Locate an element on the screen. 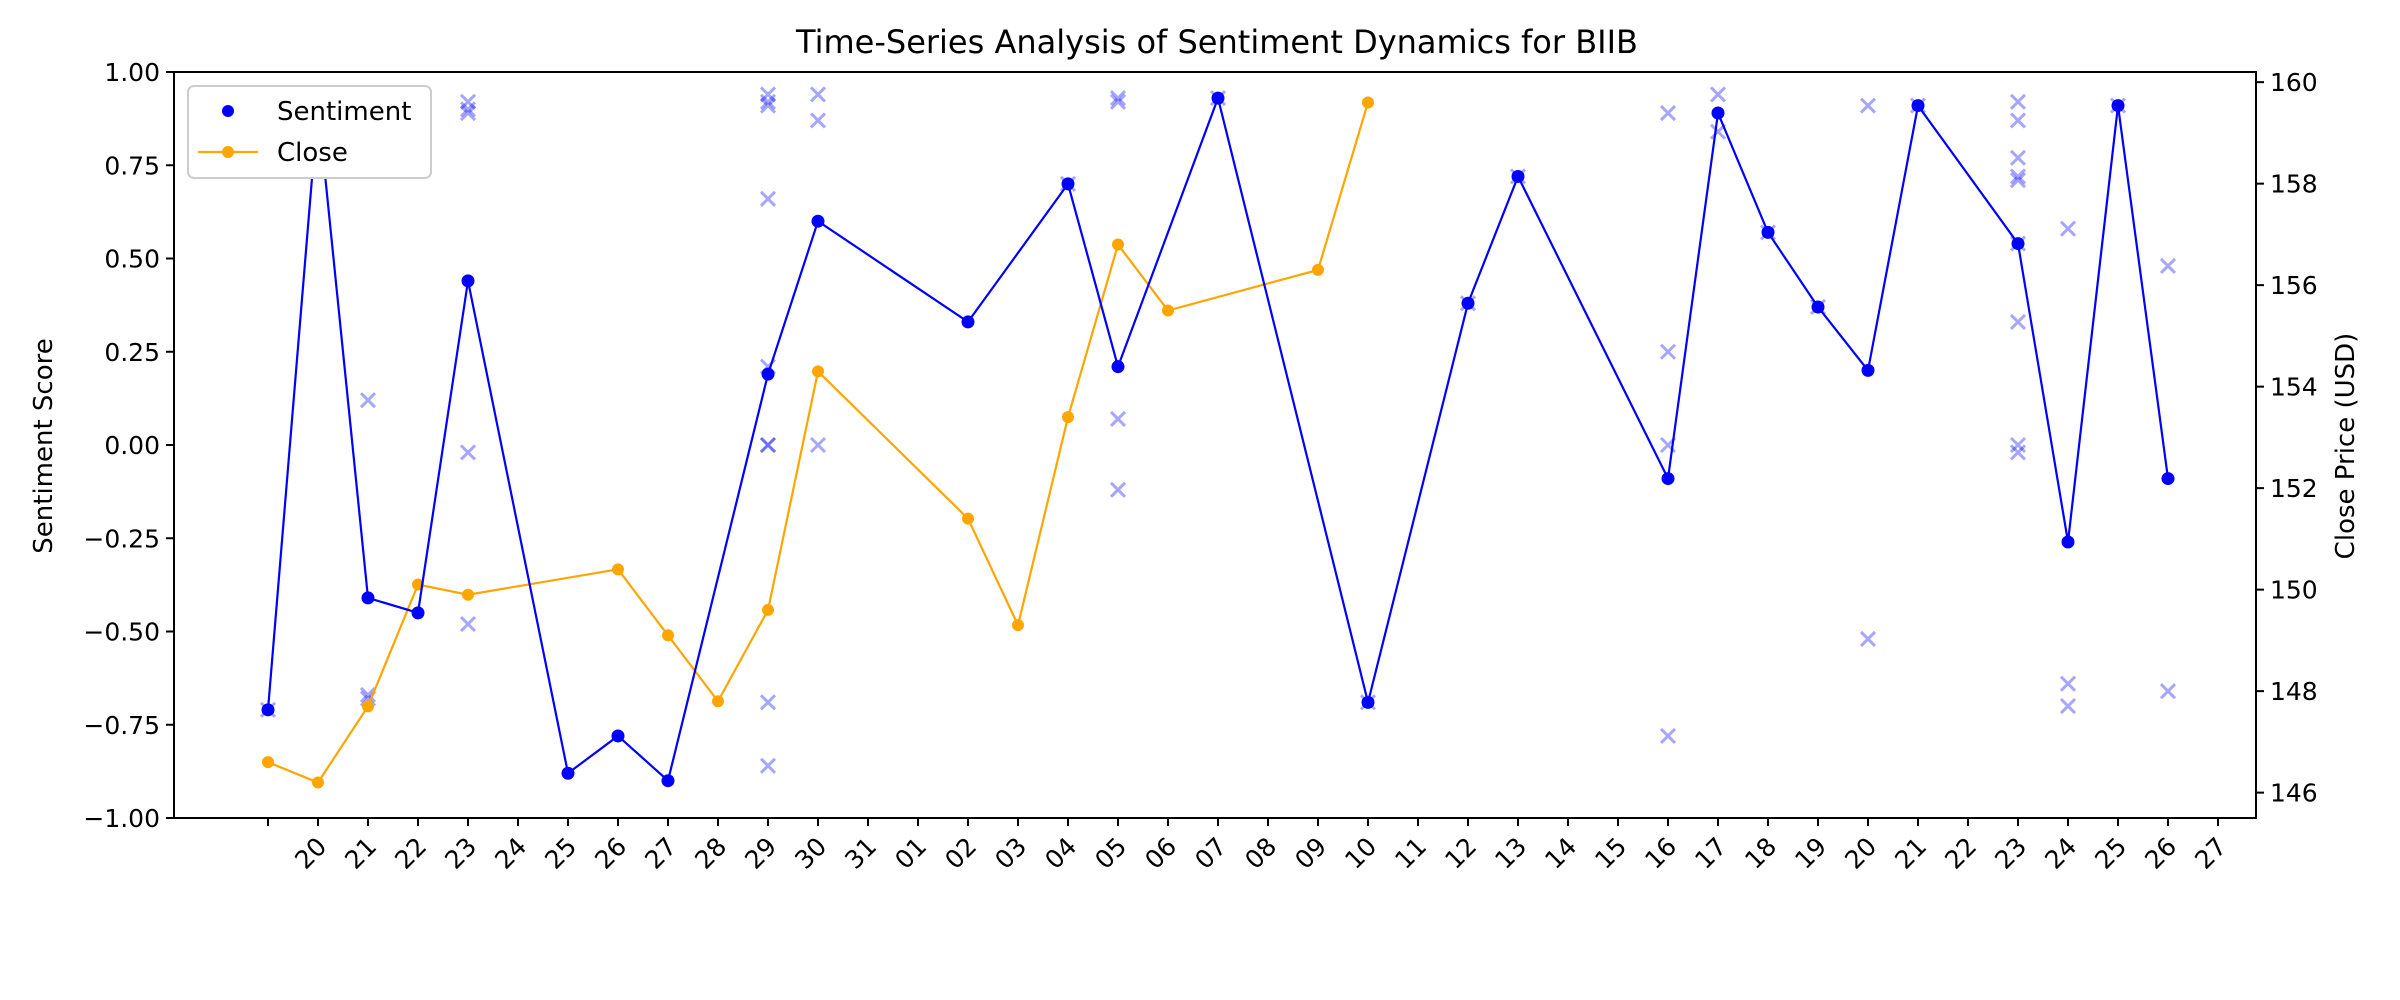  y-tick-label: −0.25 is located at coordinates (121, 538).